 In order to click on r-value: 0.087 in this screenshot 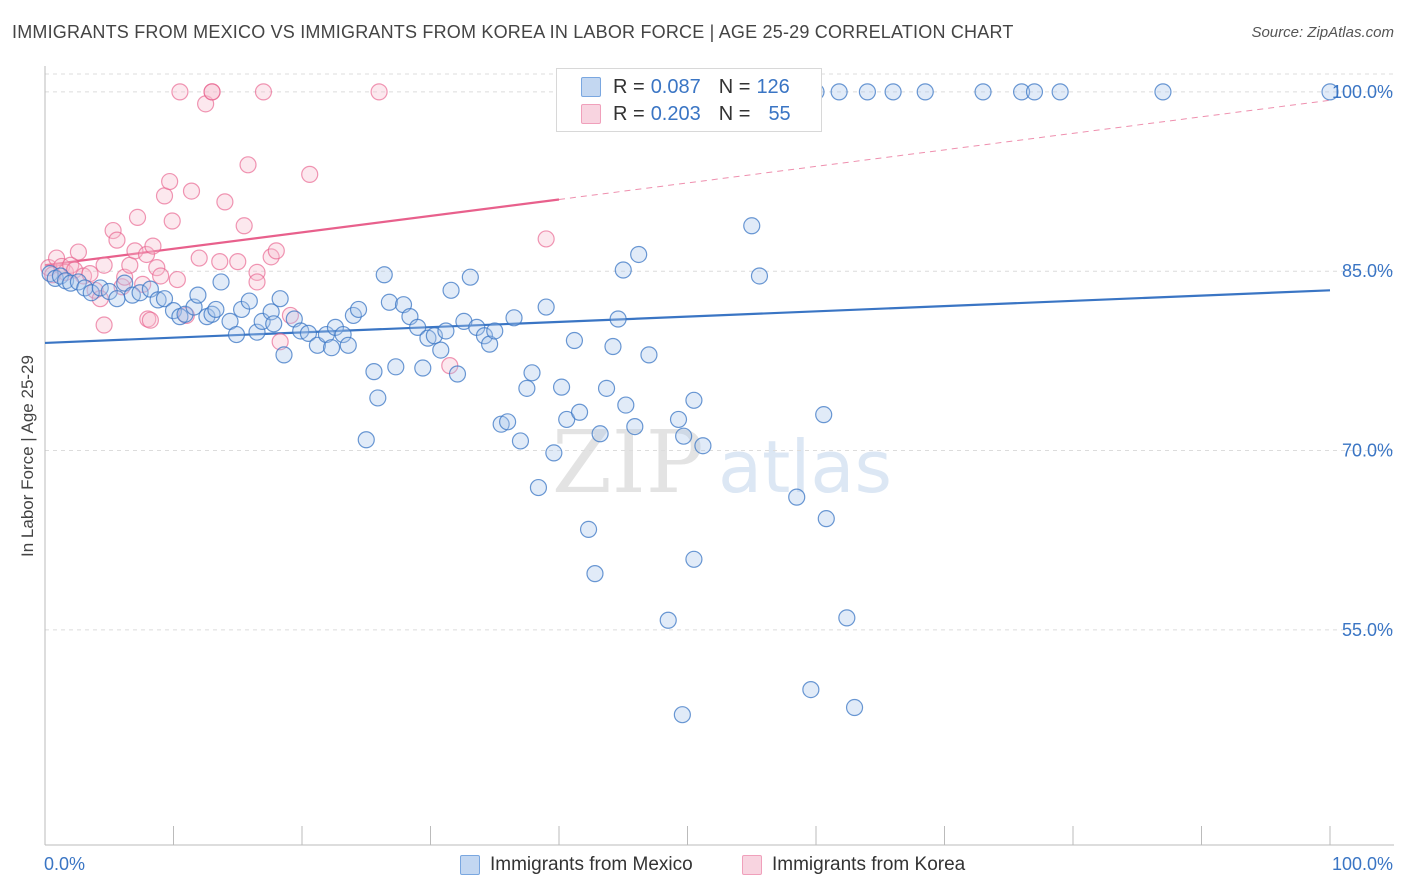, I will do `click(675, 86)`.